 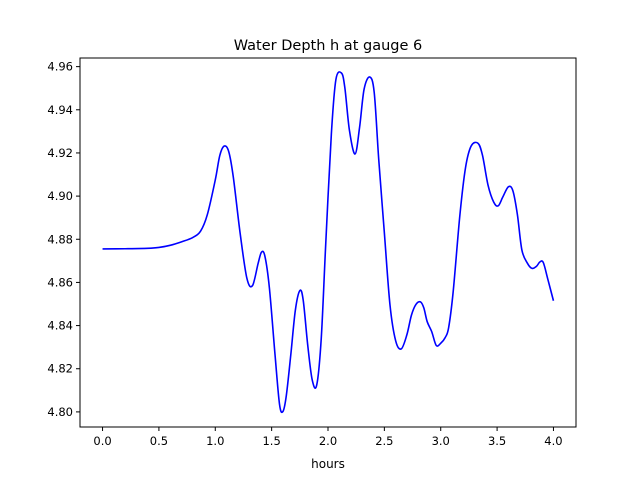 What do you see at coordinates (60, 196) in the screenshot?
I see `y-tick-label: 4.90` at bounding box center [60, 196].